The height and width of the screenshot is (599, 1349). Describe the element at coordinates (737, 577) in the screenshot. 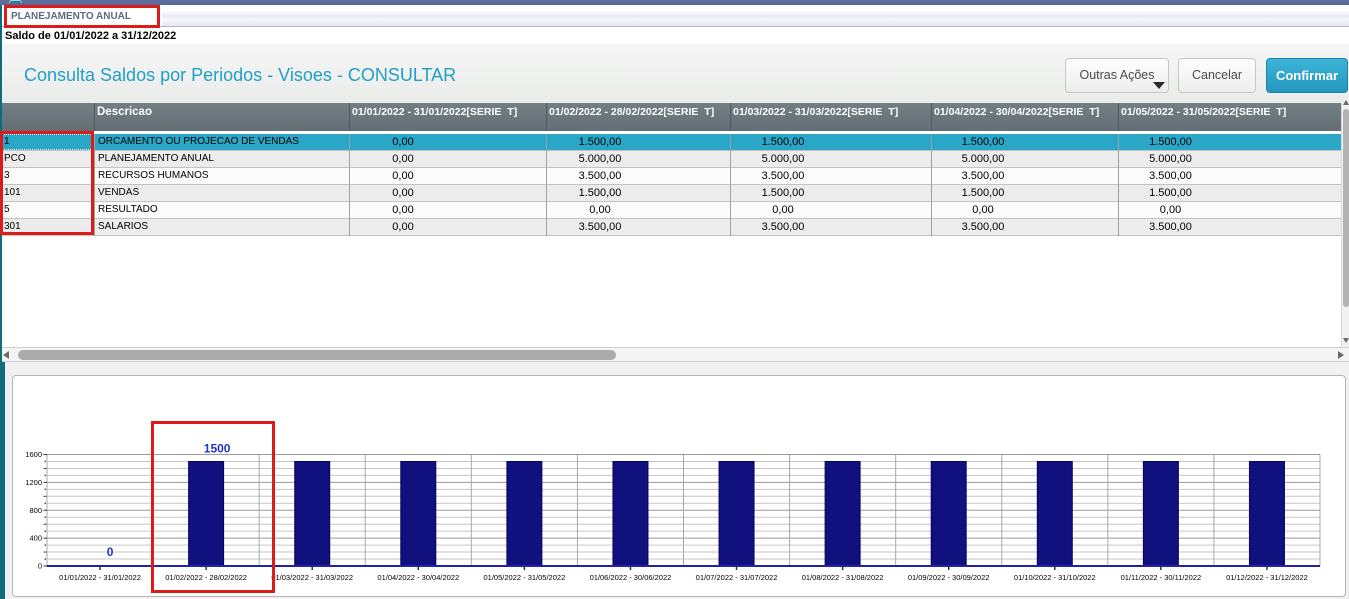

I see `svg-text: 01/07/2022 - 31/07/2022` at that location.